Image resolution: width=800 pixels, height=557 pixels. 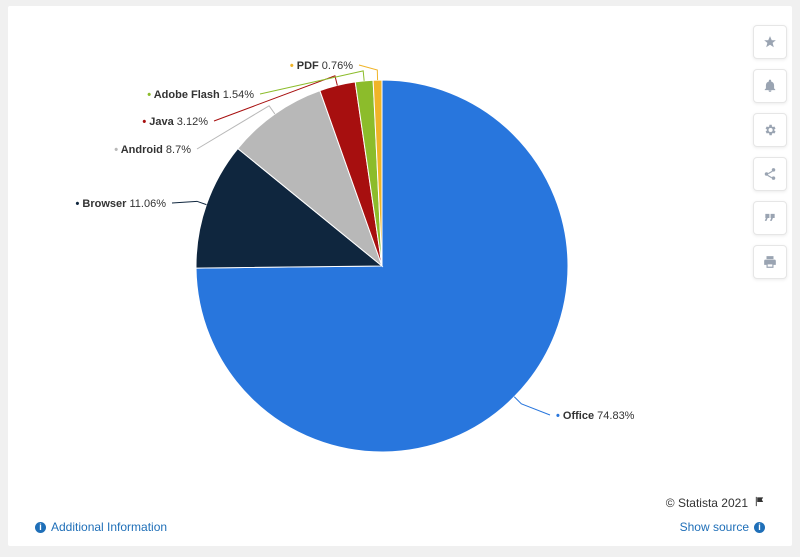 I want to click on copyright: © Statista 2021, so click(x=715, y=503).